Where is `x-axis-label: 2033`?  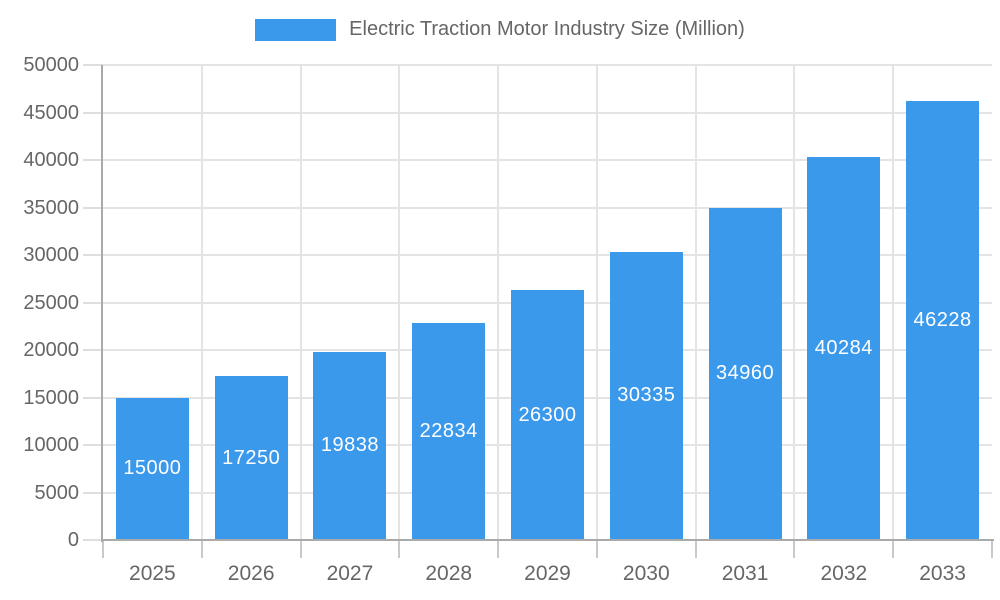
x-axis-label: 2033 is located at coordinates (942, 573).